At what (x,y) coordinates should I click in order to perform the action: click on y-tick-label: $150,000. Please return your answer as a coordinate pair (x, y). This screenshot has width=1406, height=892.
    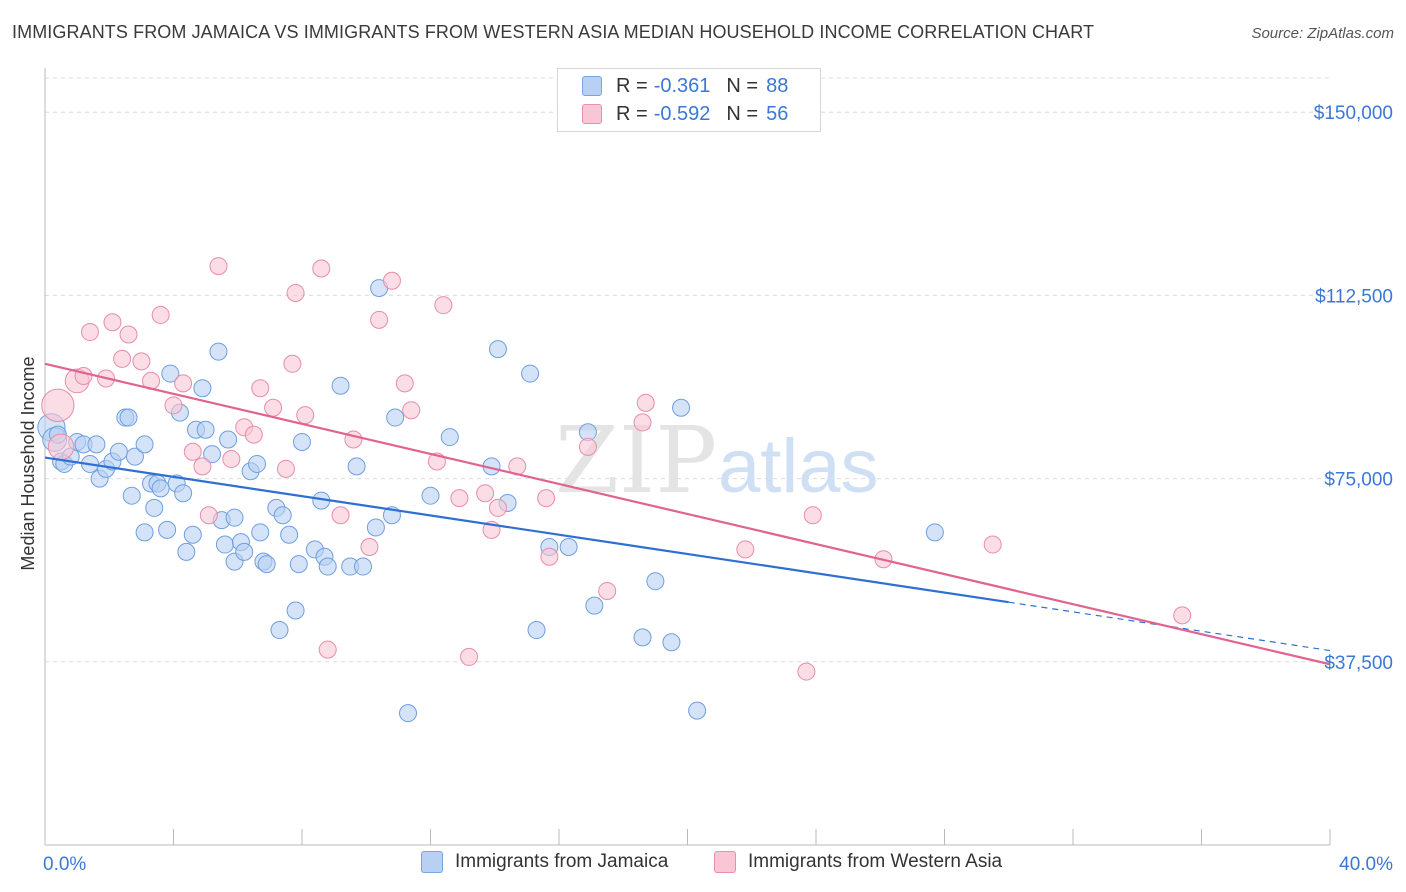
    Looking at the image, I should click on (1353, 113).